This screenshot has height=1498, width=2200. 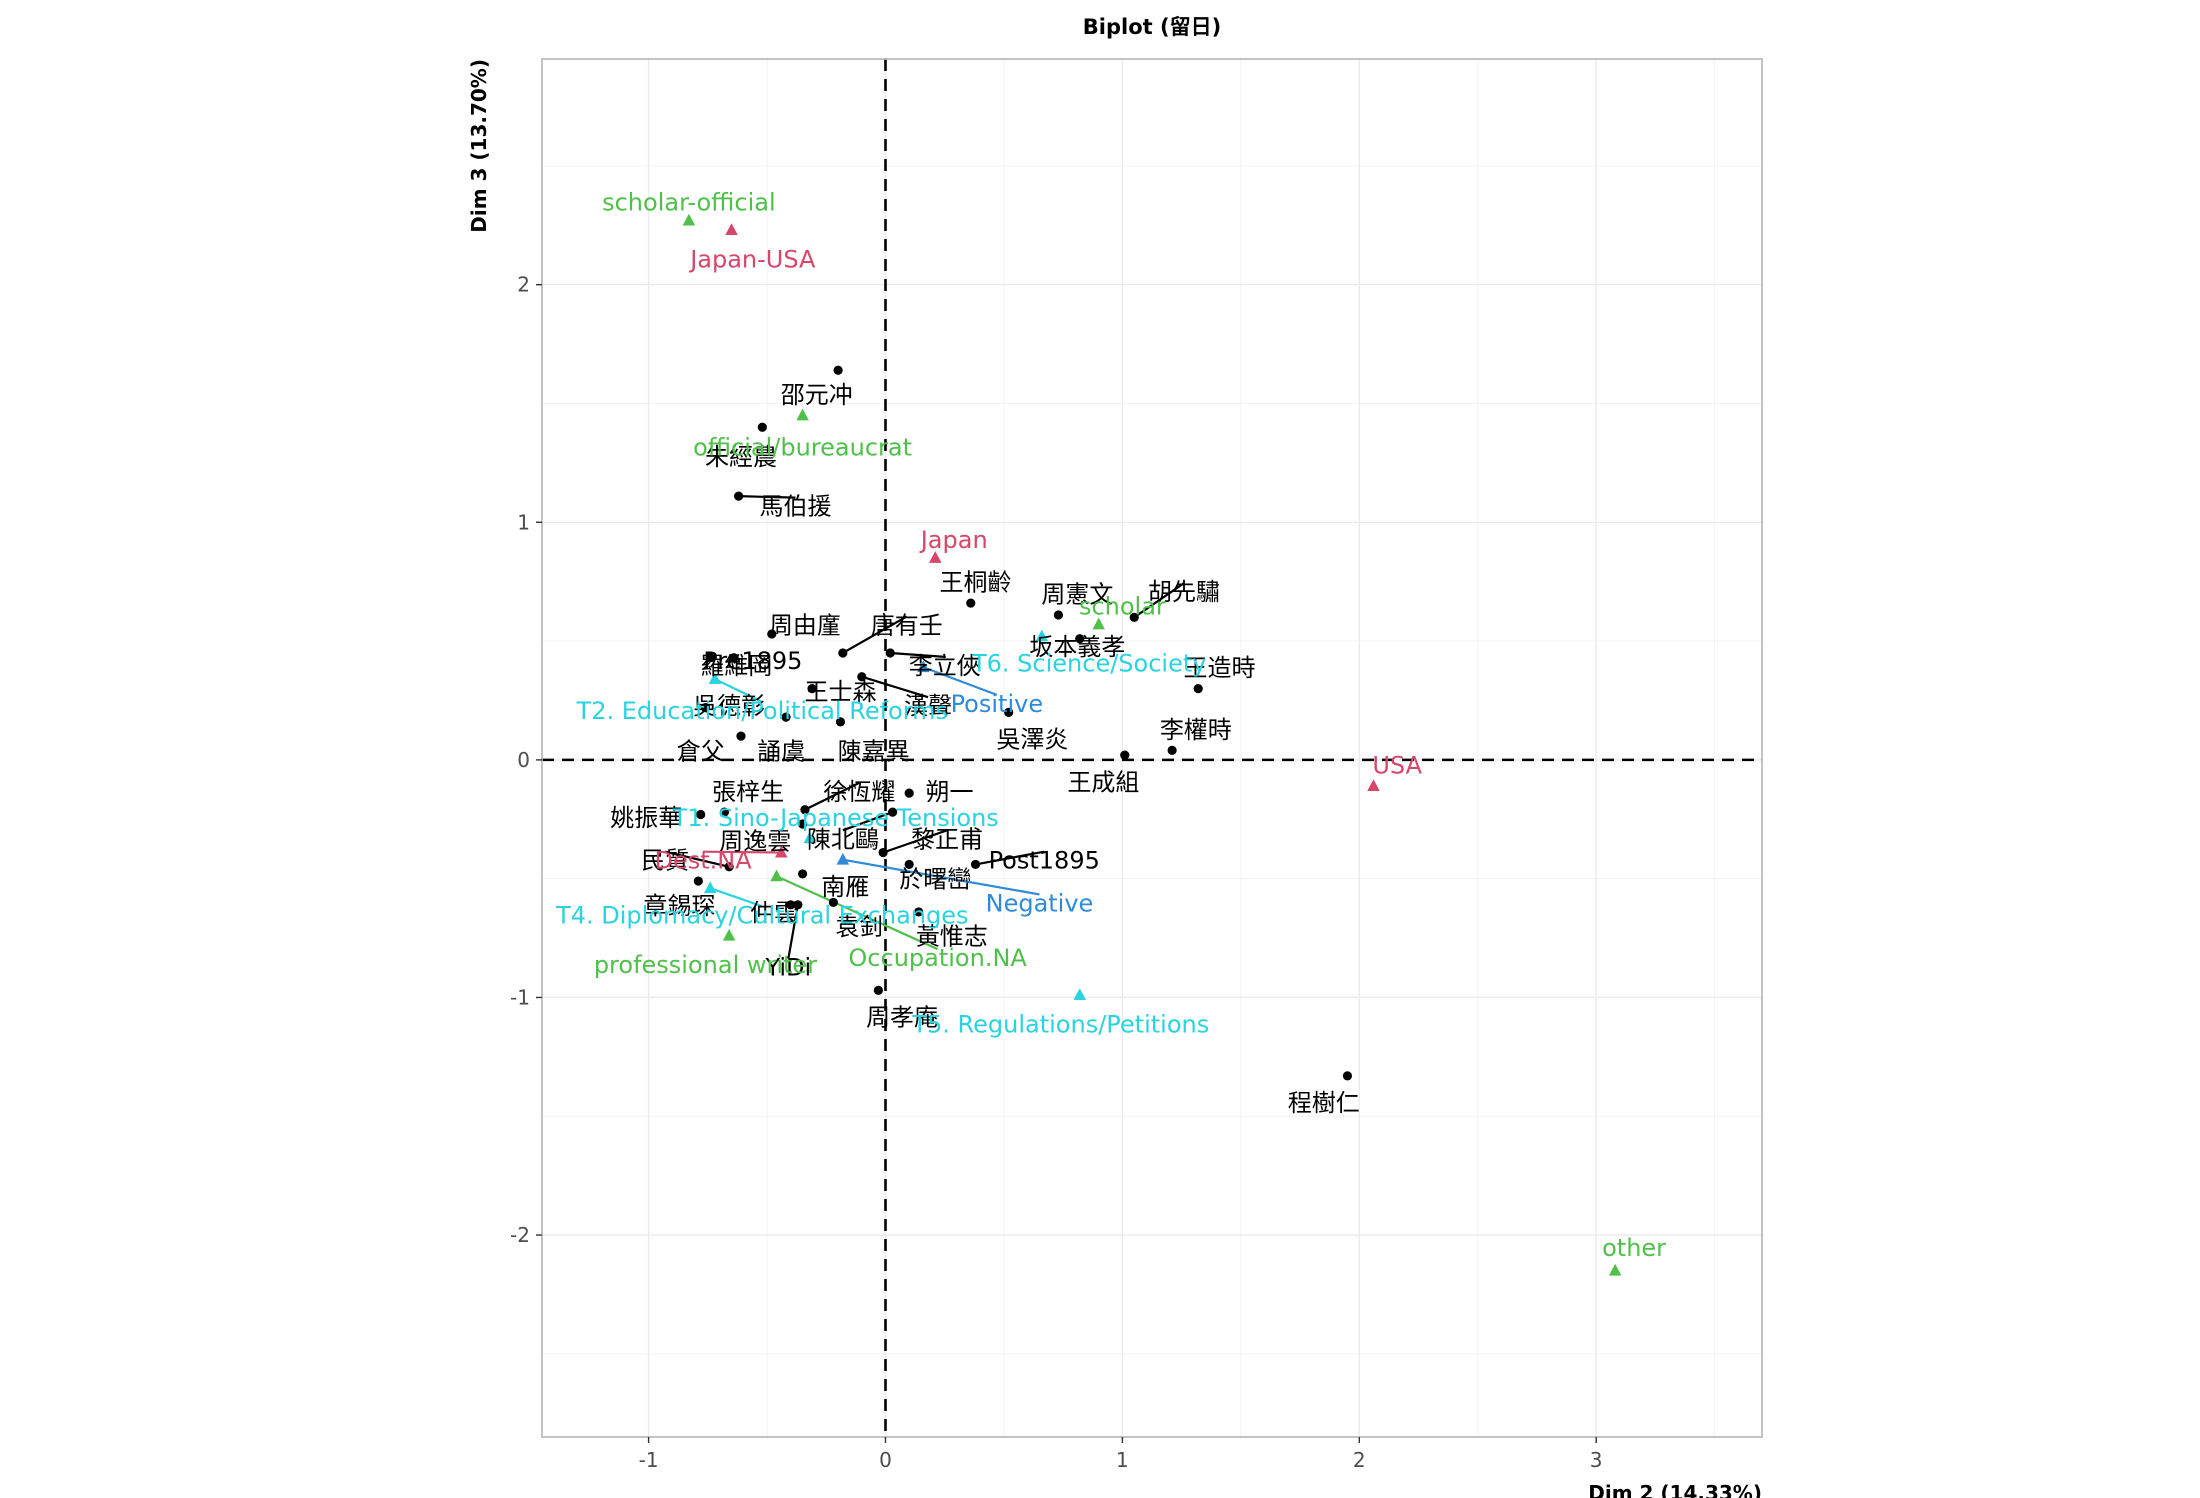 I want to click on individual-label: 王士森, so click(x=840, y=692).